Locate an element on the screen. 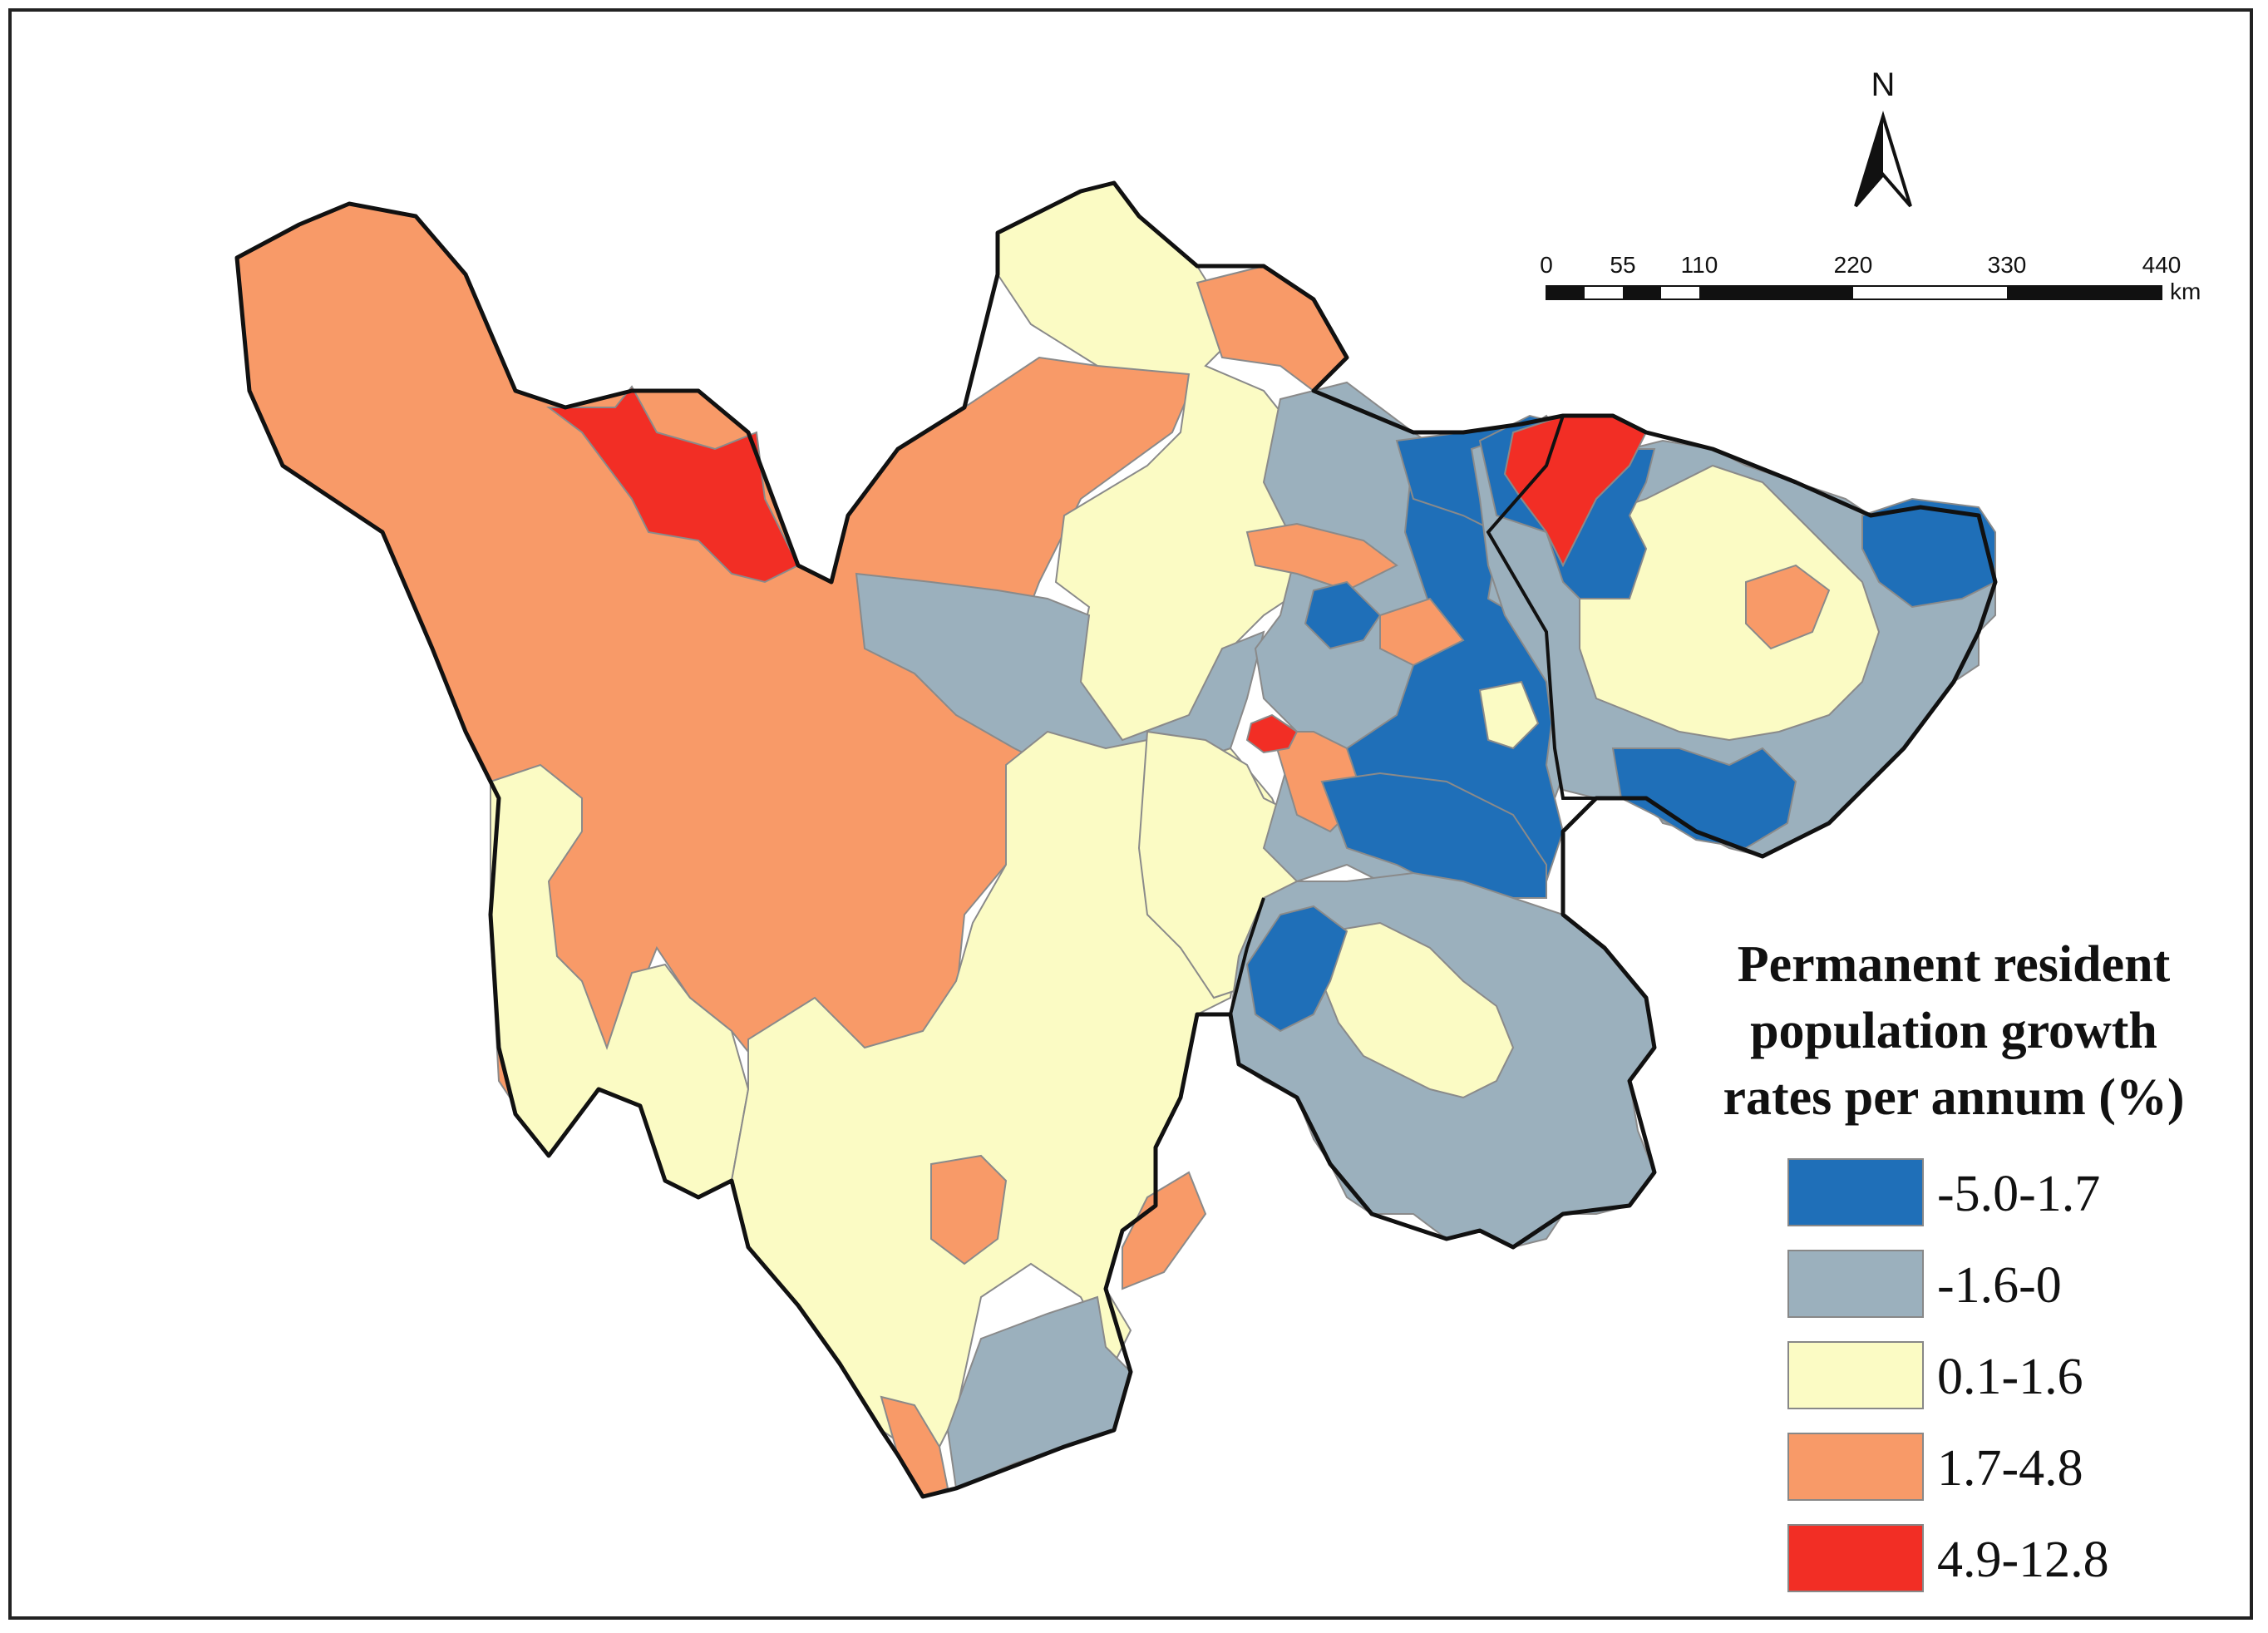 The width and height of the screenshot is (2268, 1633). north-label: N is located at coordinates (1884, 85).